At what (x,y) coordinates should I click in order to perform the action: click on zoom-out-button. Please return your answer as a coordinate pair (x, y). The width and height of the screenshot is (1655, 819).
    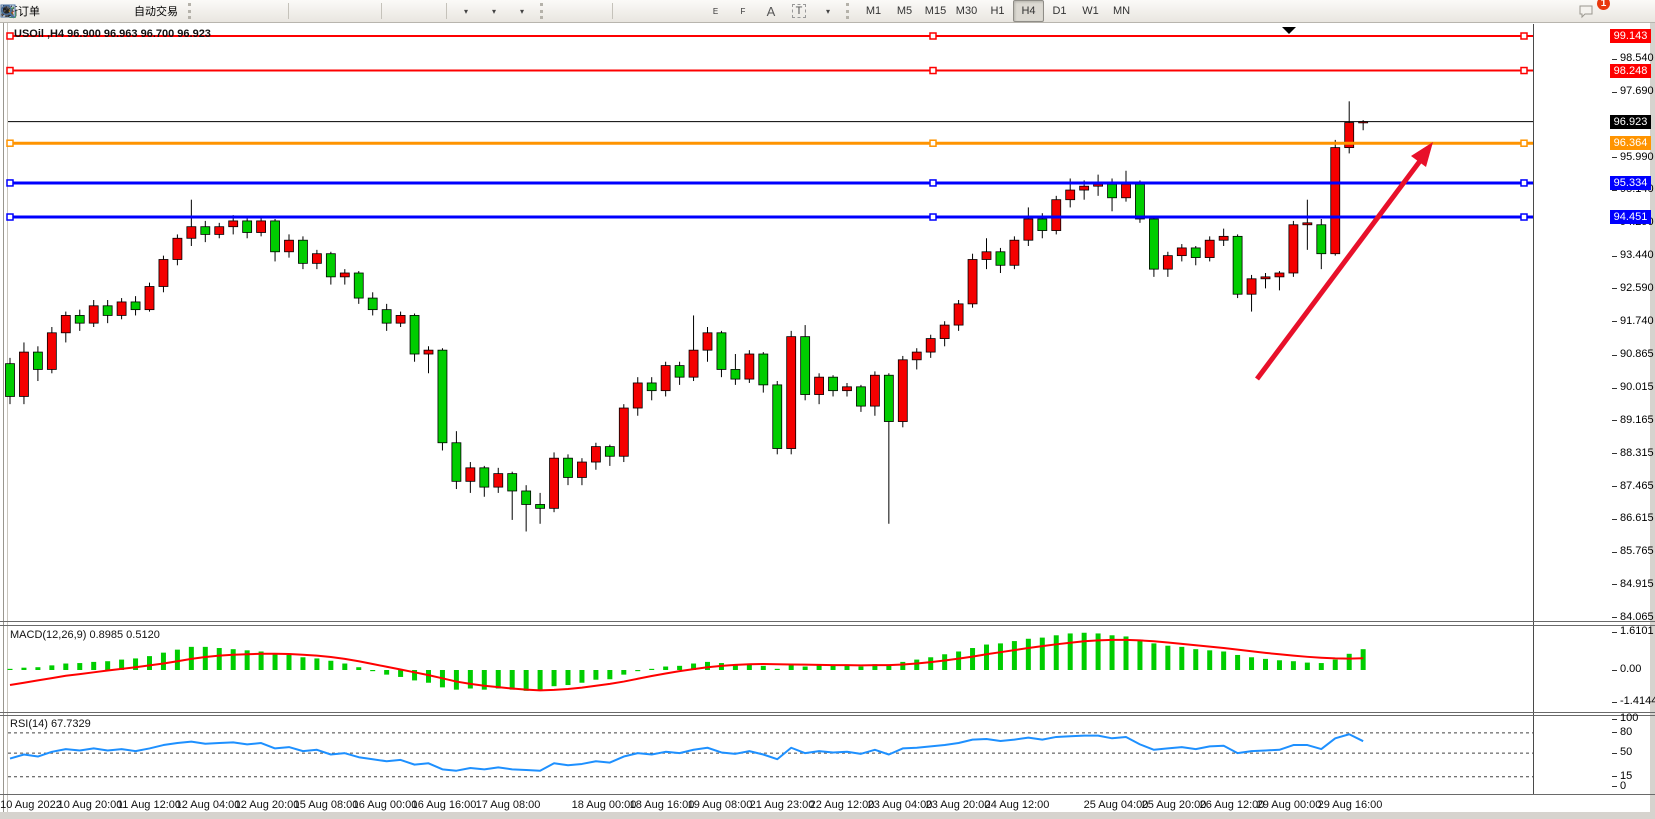
    Looking at the image, I should click on (175, 11).